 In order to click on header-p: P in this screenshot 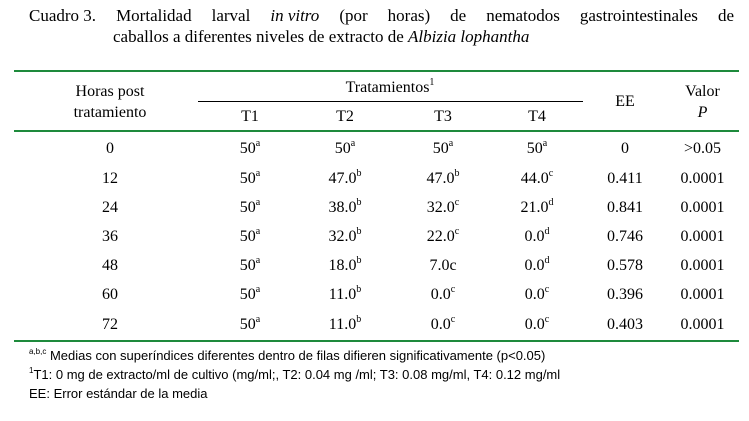, I will do `click(702, 112)`.